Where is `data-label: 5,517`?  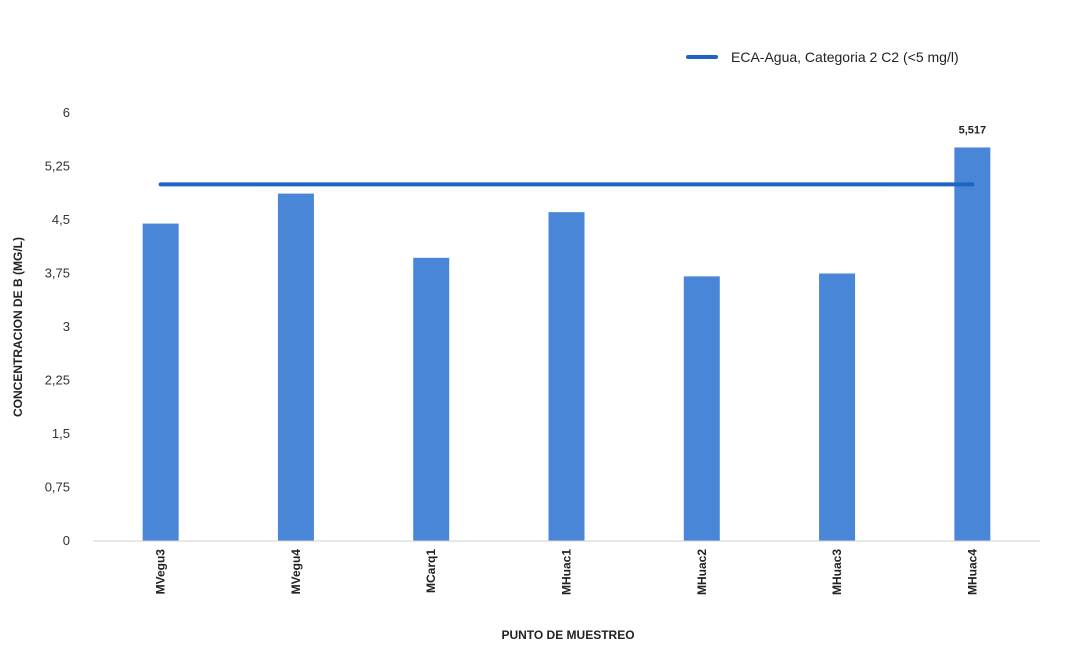 data-label: 5,517 is located at coordinates (973, 130).